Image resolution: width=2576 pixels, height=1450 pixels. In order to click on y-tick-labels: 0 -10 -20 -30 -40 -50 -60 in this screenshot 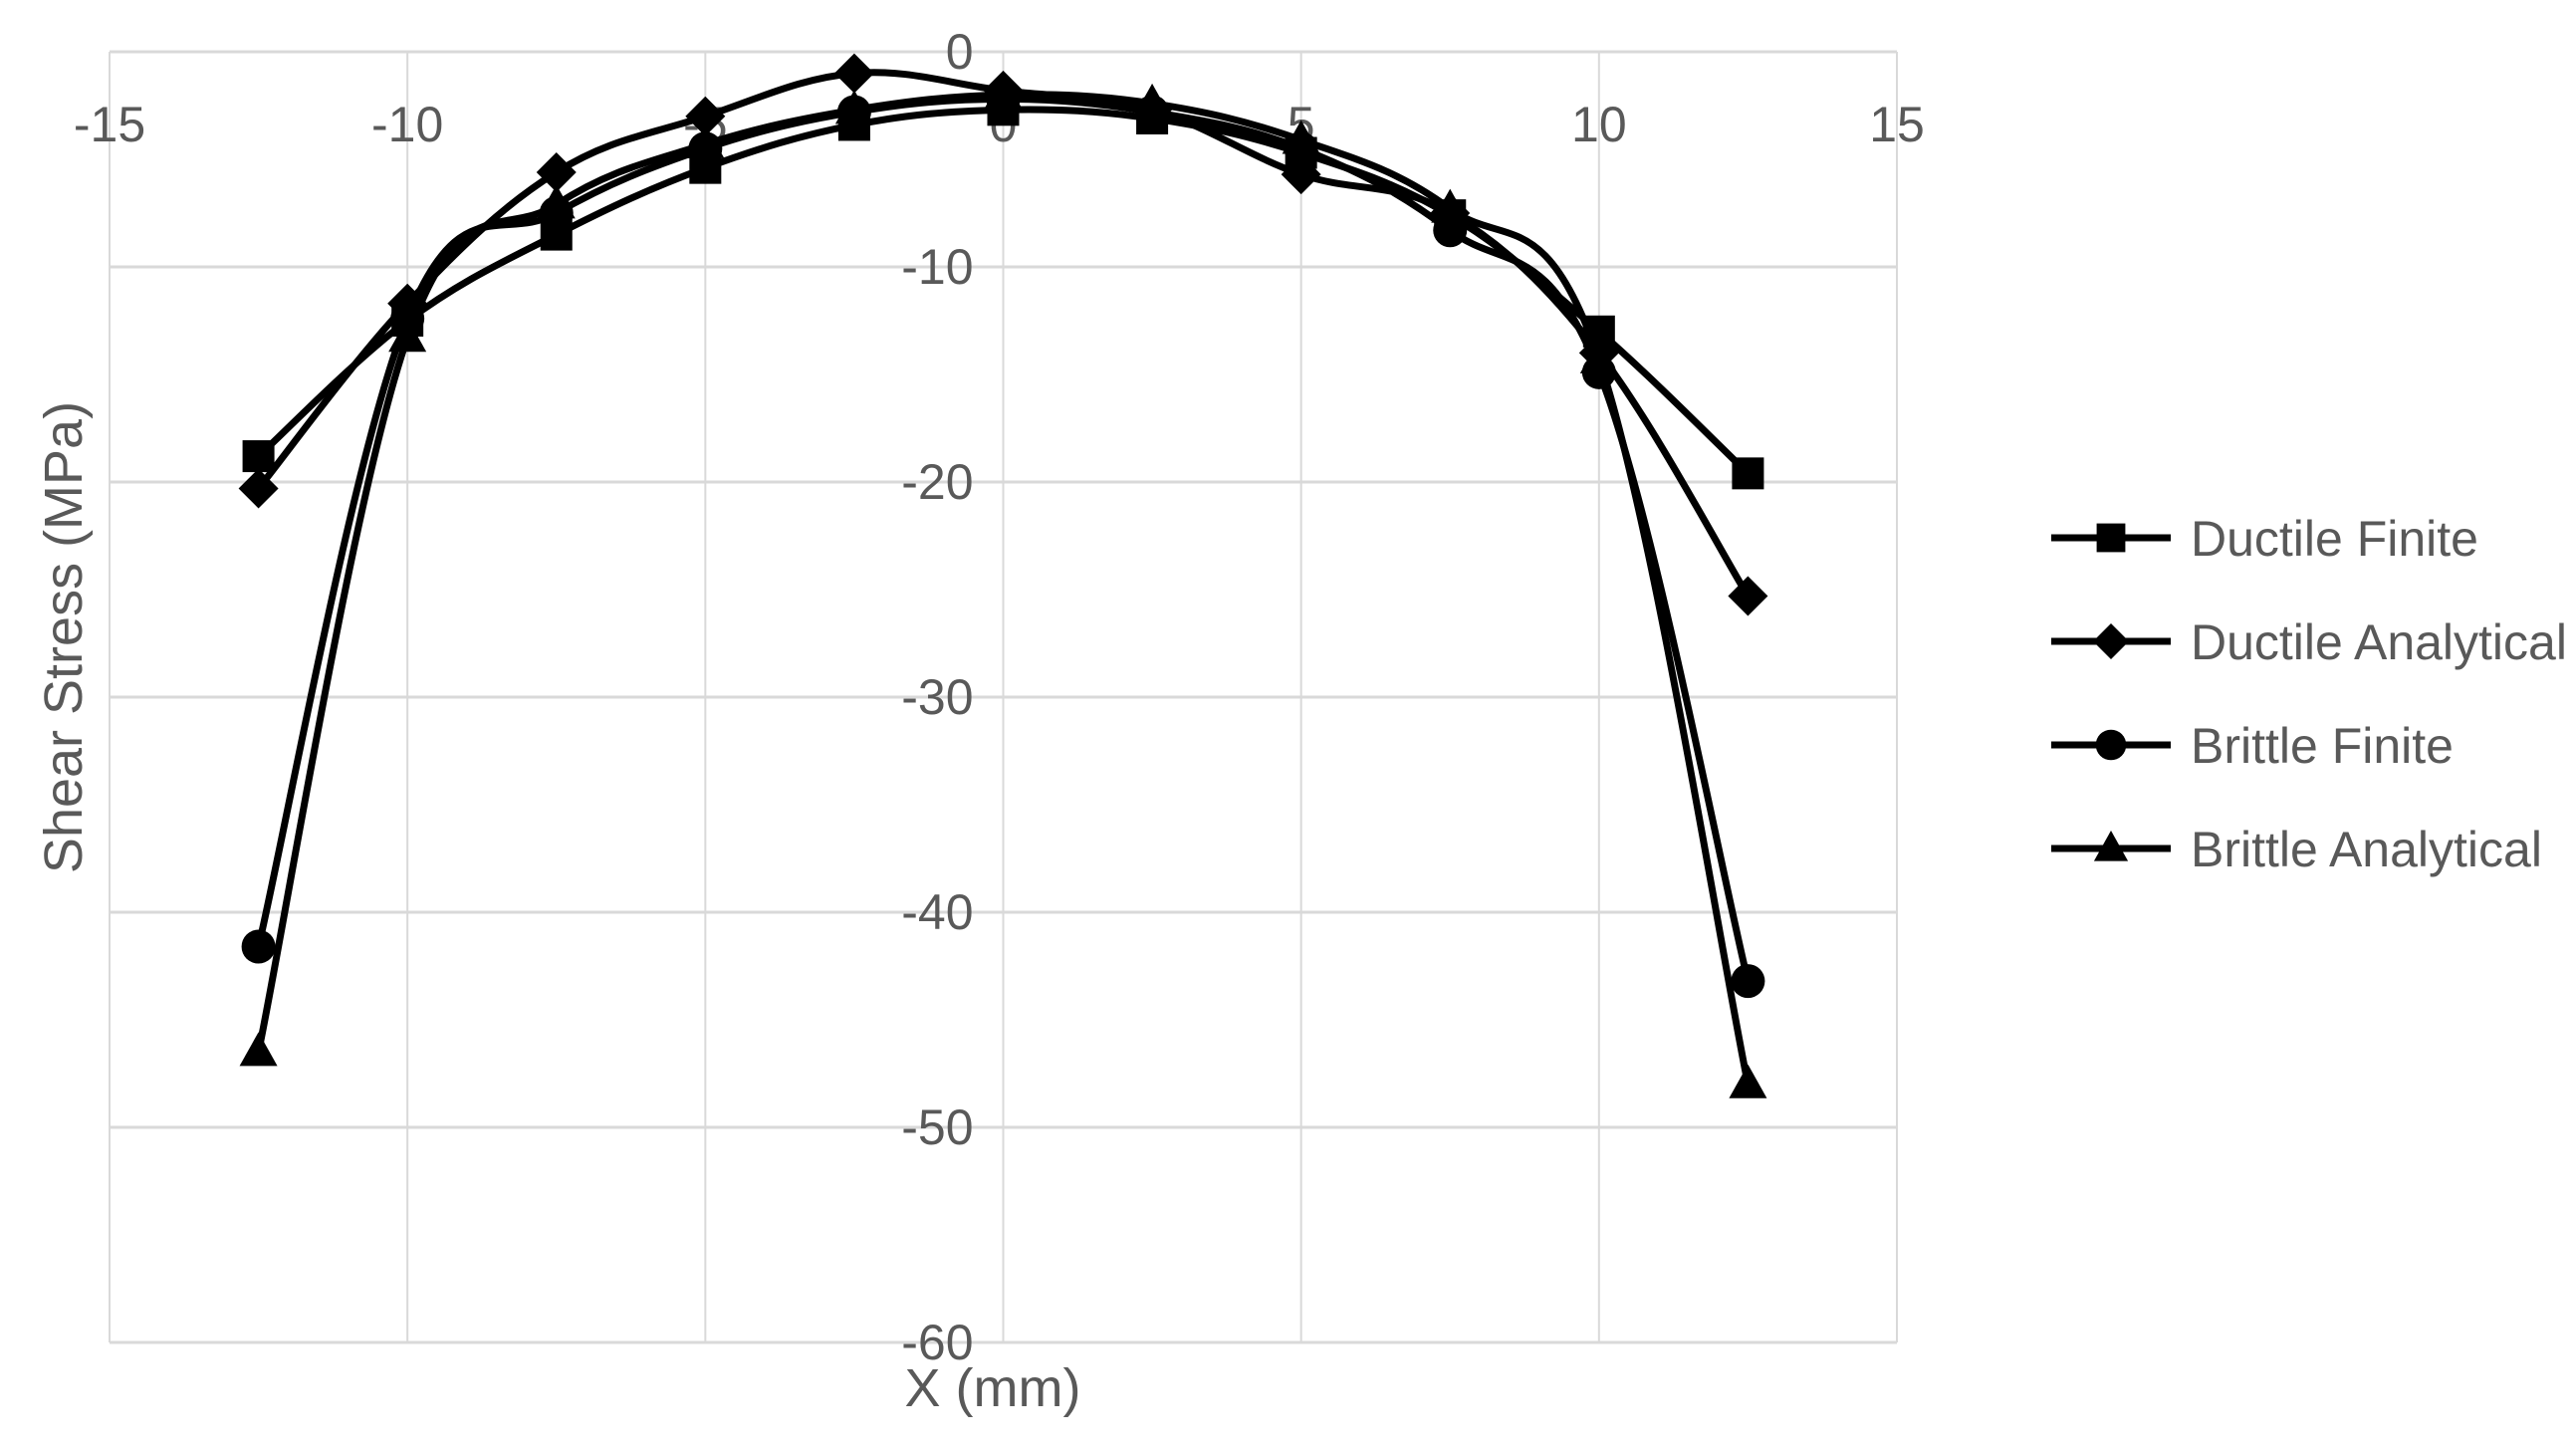, I will do `click(937, 697)`.